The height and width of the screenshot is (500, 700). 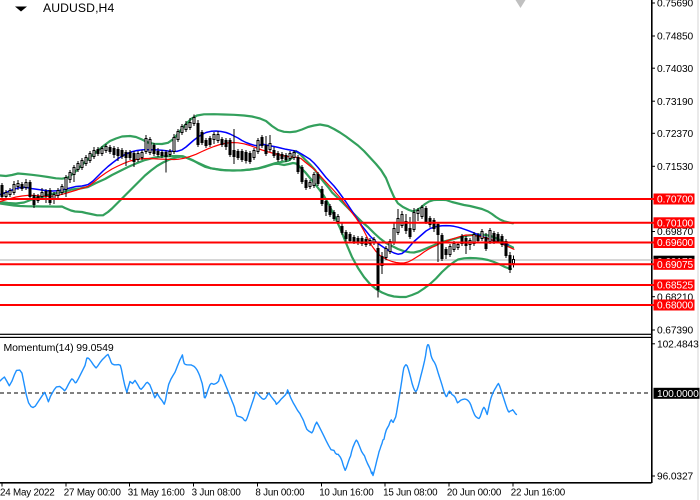 I want to click on svg-text: 0.75690, so click(x=675, y=5).